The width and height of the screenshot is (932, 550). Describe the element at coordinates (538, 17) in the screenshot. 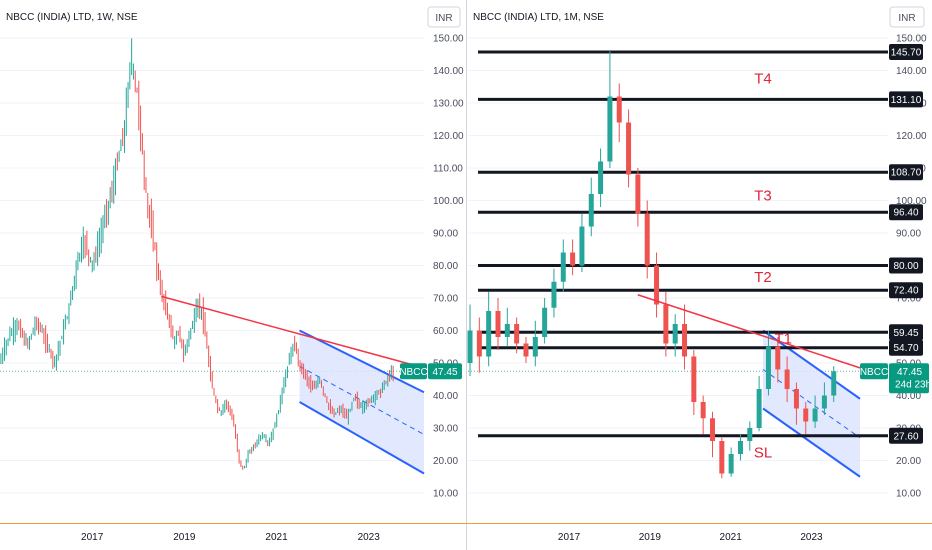

I see `monthly-chart-title: NBCC (INDIA) LTD, 1M, NSE` at that location.